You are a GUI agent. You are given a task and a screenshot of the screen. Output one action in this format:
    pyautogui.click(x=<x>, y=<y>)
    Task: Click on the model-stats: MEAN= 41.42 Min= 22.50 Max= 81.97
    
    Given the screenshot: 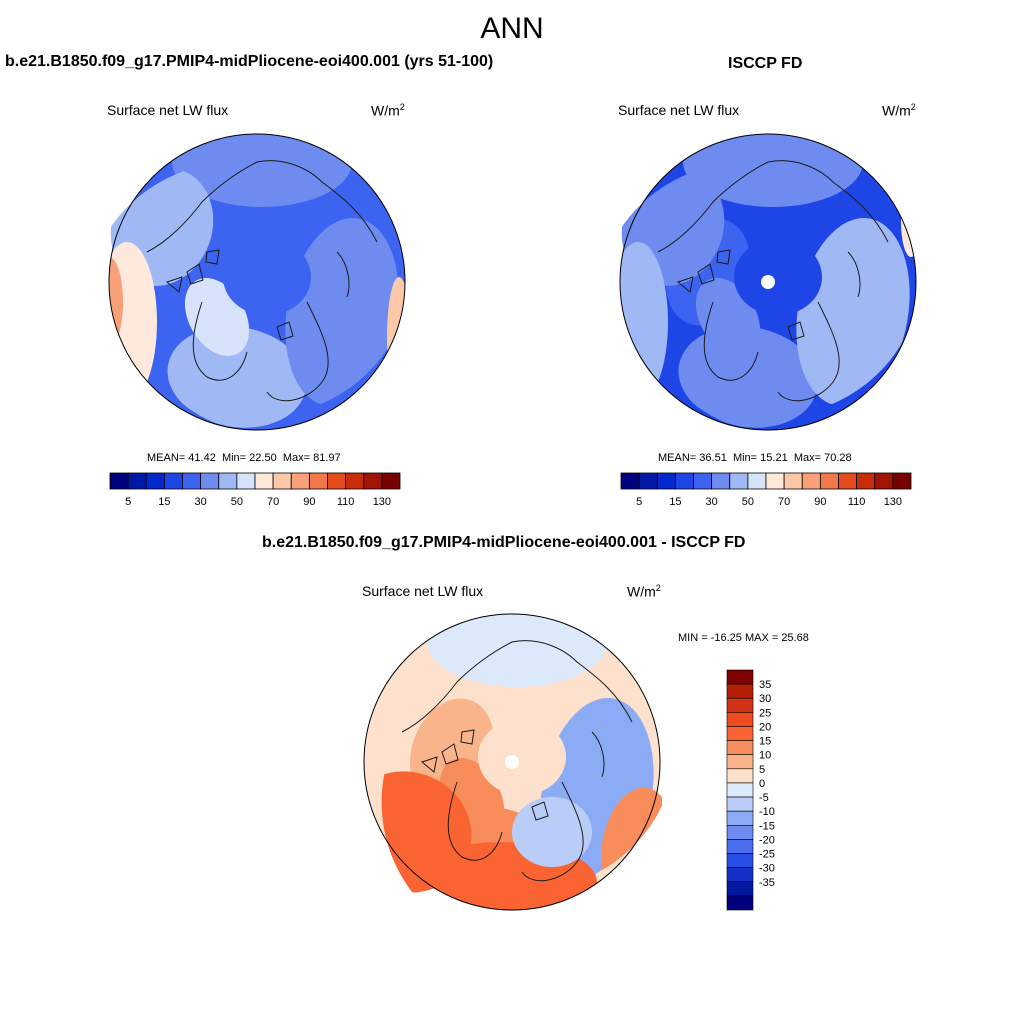 What is the action you would take?
    pyautogui.click(x=244, y=458)
    